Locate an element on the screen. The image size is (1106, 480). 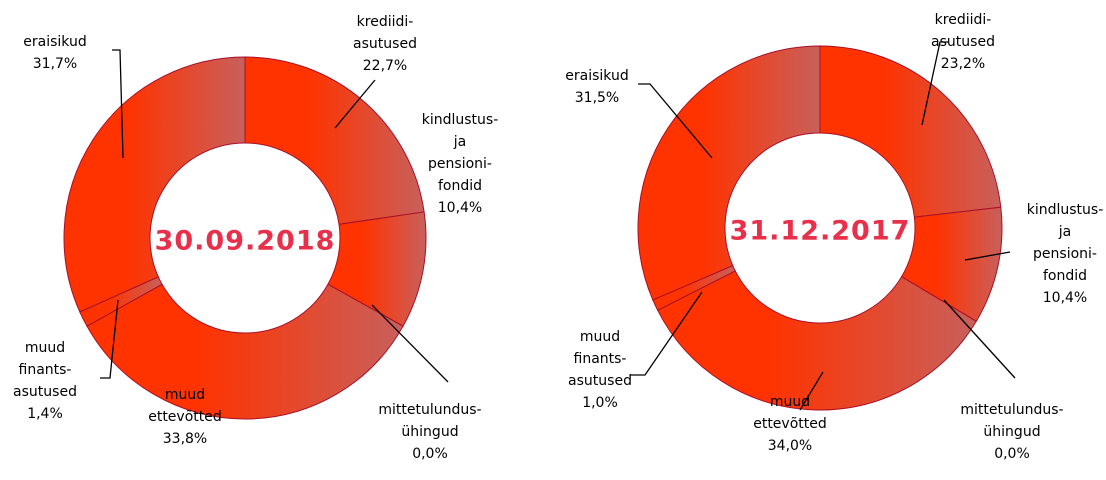
value-label: 23,2% is located at coordinates (963, 64).